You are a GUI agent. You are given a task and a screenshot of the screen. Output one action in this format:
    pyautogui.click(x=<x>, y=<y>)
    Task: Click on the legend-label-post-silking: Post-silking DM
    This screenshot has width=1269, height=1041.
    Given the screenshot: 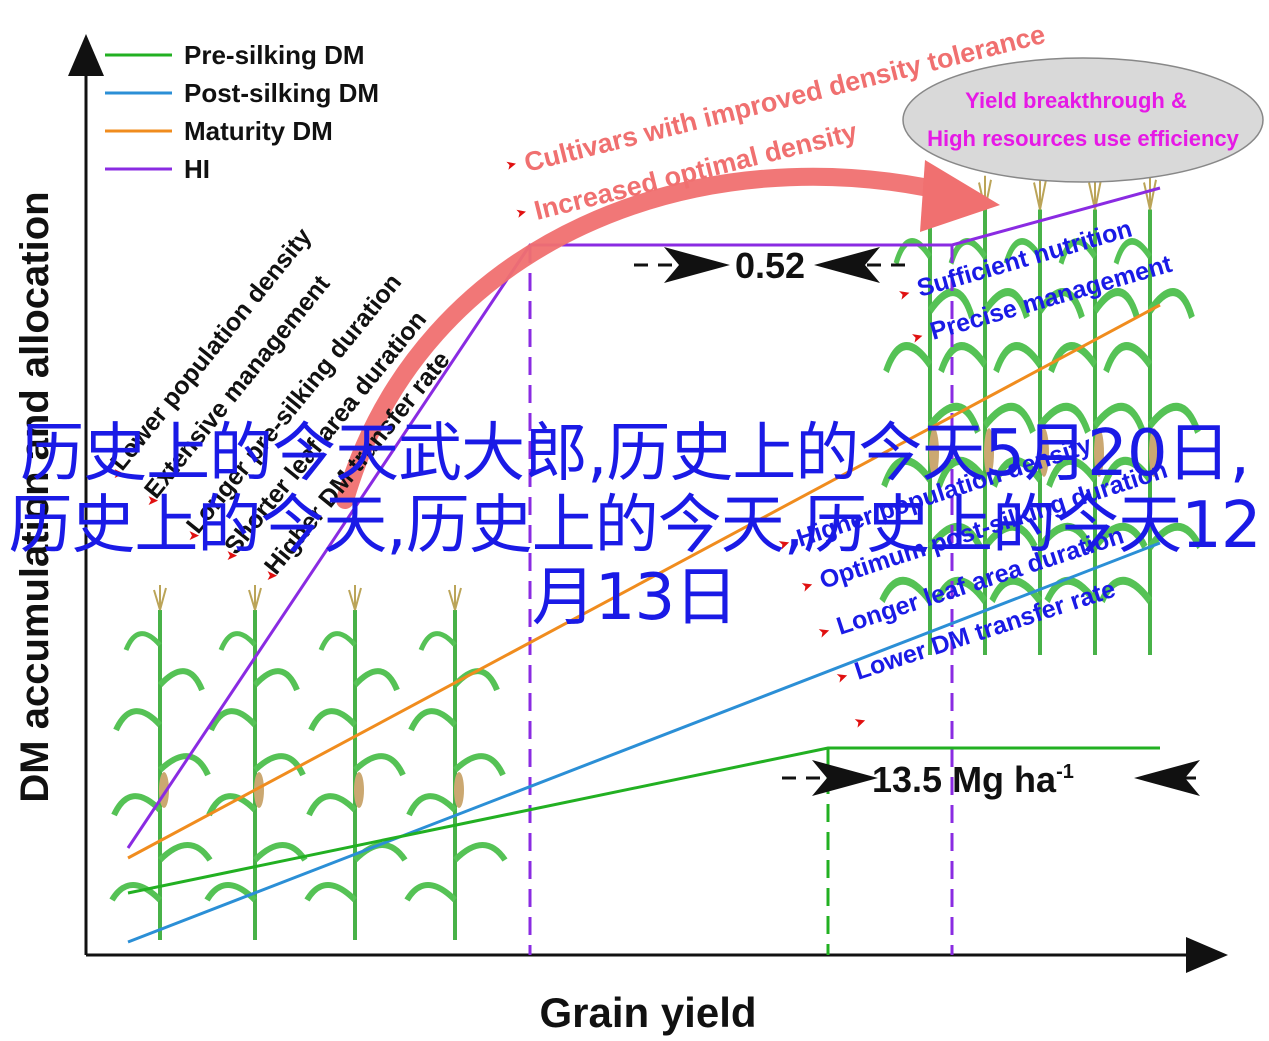 What is the action you would take?
    pyautogui.click(x=281, y=93)
    